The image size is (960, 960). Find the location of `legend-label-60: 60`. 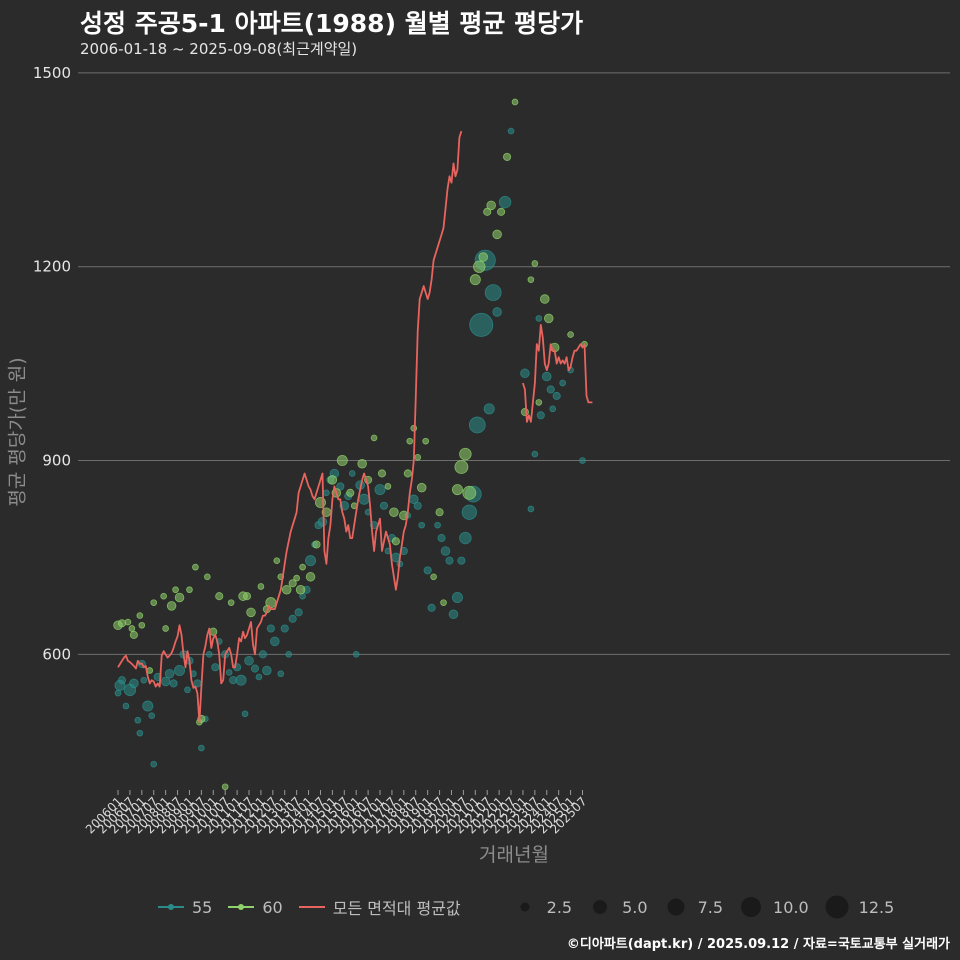

legend-label-60: 60 is located at coordinates (272, 907).